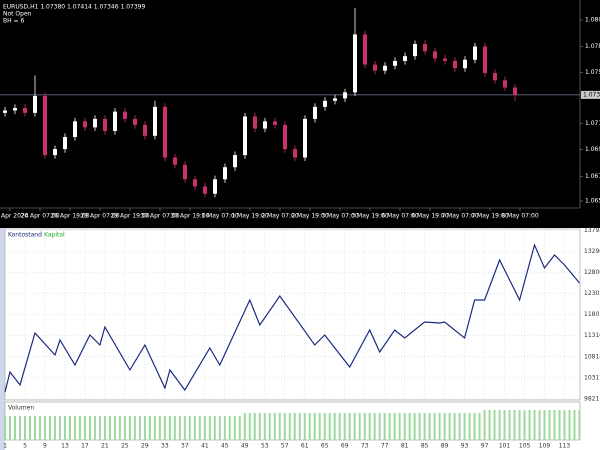 The height and width of the screenshot is (450, 600). I want to click on time-label: 6 May 19:00, so click(430, 216).